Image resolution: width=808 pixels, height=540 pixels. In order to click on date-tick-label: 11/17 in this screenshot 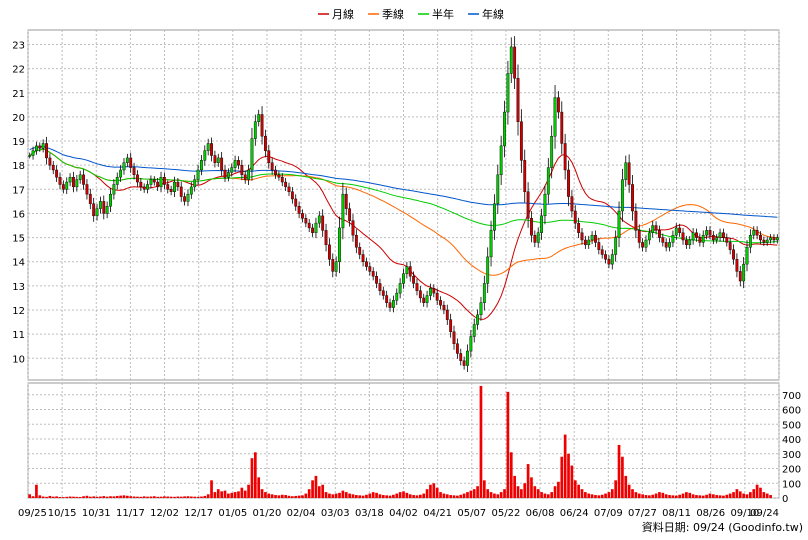, I will do `click(130, 513)`.